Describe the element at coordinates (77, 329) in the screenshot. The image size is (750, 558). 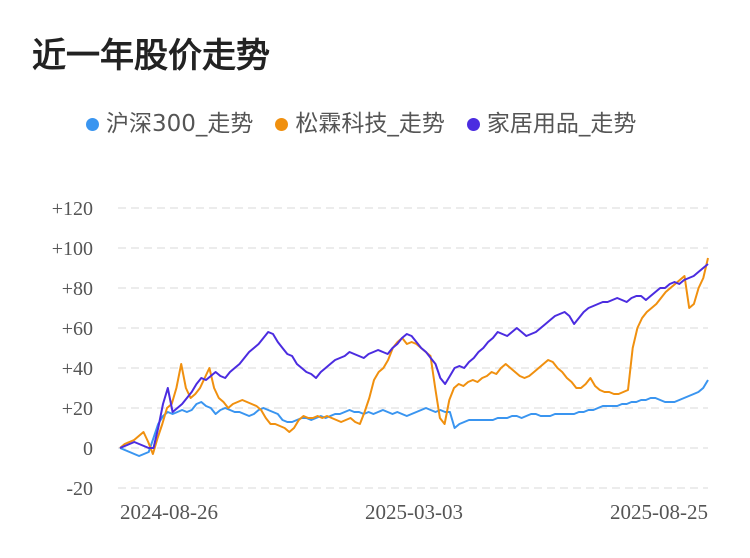
I see `y-tick-label: +60` at that location.